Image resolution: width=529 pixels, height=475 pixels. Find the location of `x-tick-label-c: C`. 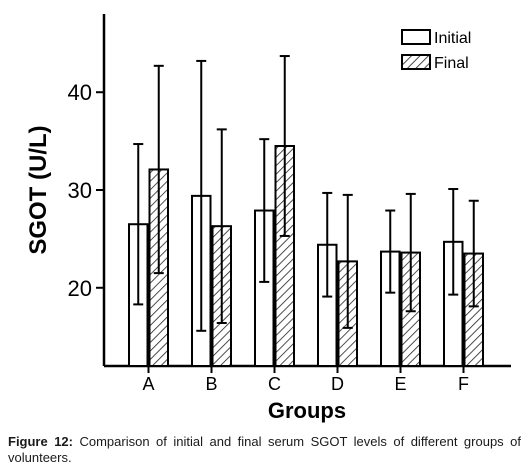

x-tick-label-c: C is located at coordinates (274, 384).